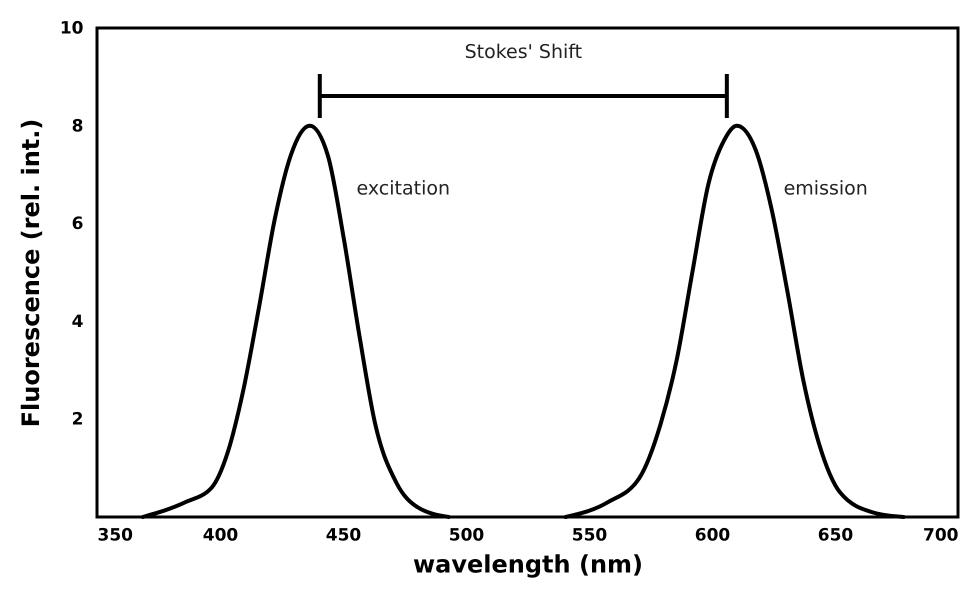  Describe the element at coordinates (78, 322) in the screenshot. I see `y-tick-label: 4` at that location.